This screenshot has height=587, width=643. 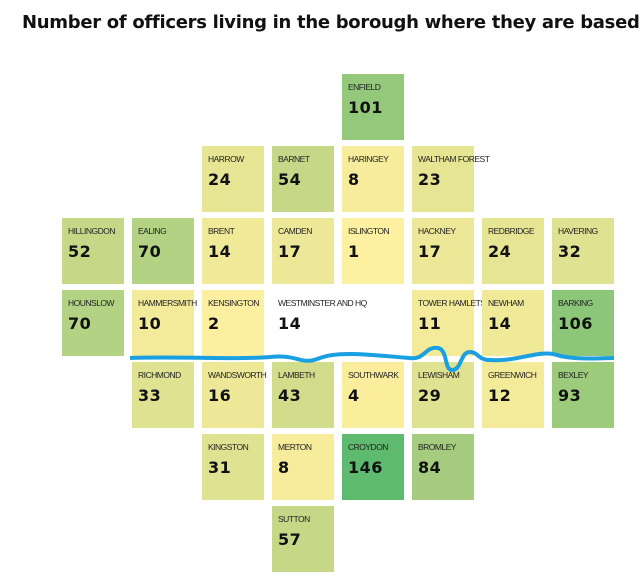 What do you see at coordinates (303, 539) in the screenshot?
I see `borough-tile: SUTTON 57` at bounding box center [303, 539].